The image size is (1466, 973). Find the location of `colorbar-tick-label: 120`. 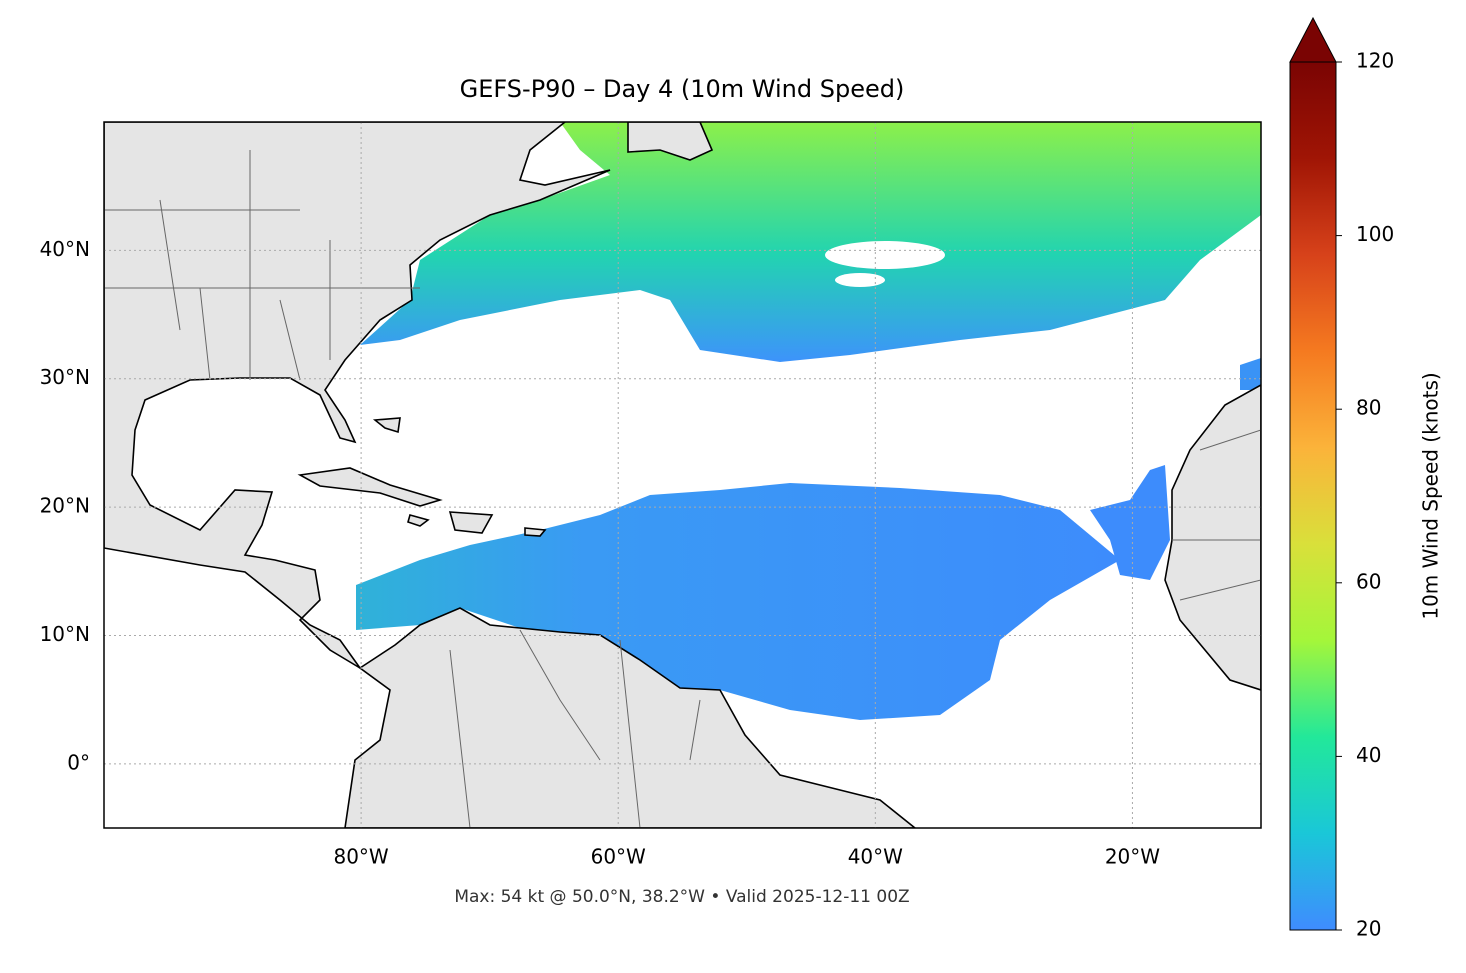

colorbar-tick-label: 120 is located at coordinates (1375, 61).